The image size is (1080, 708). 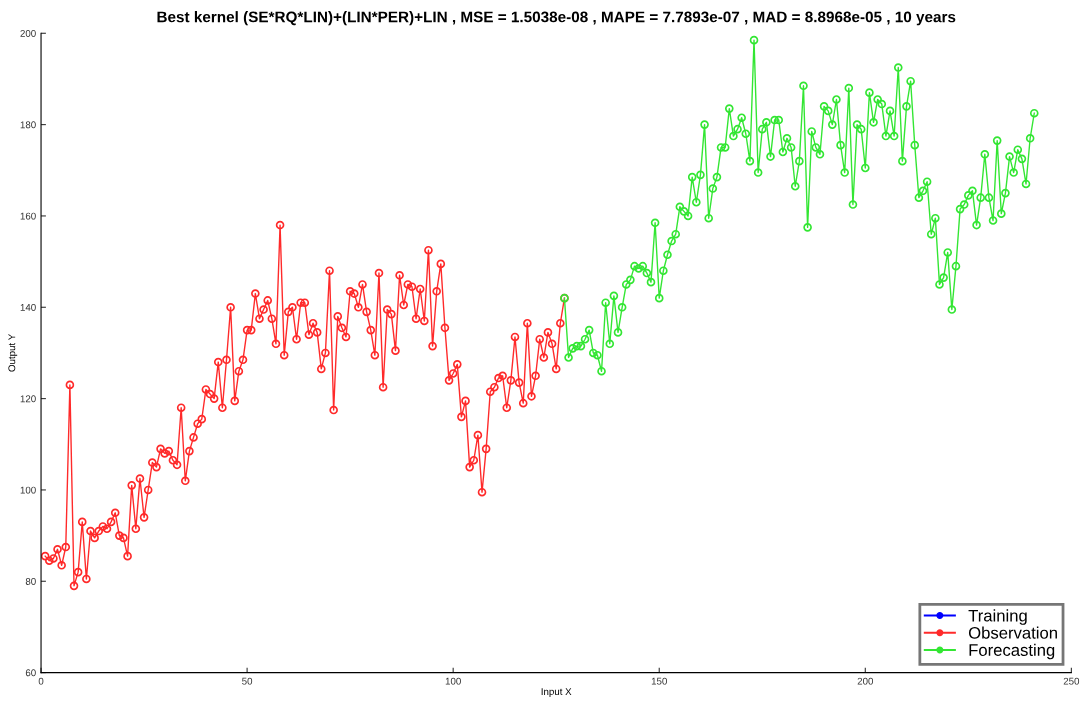 What do you see at coordinates (1012, 651) in the screenshot?
I see `legend-label: Forecasting` at bounding box center [1012, 651].